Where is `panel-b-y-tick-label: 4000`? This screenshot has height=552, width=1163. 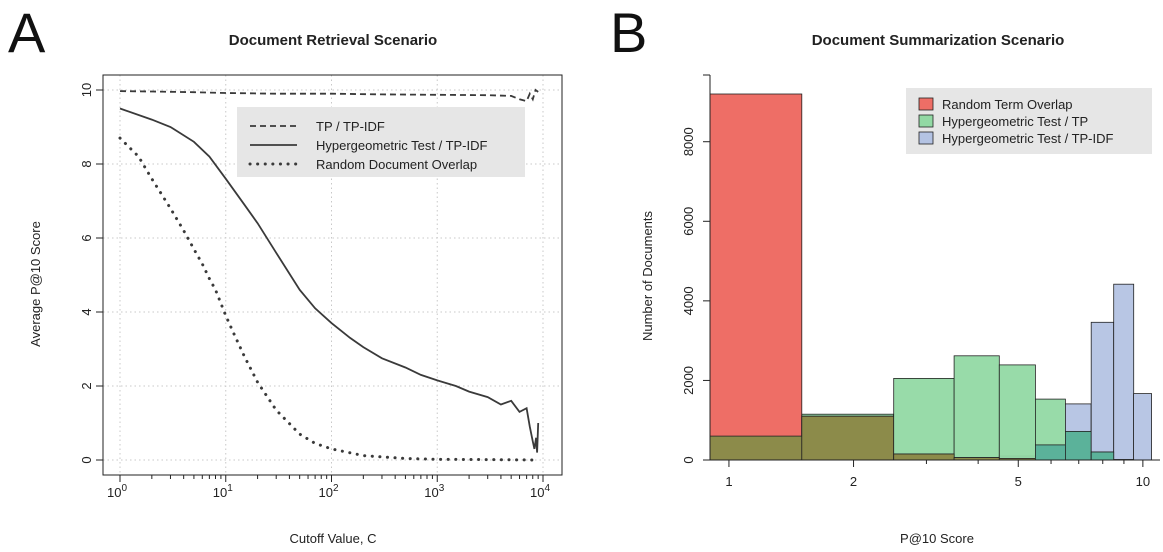 panel-b-y-tick-label: 4000 is located at coordinates (688, 300).